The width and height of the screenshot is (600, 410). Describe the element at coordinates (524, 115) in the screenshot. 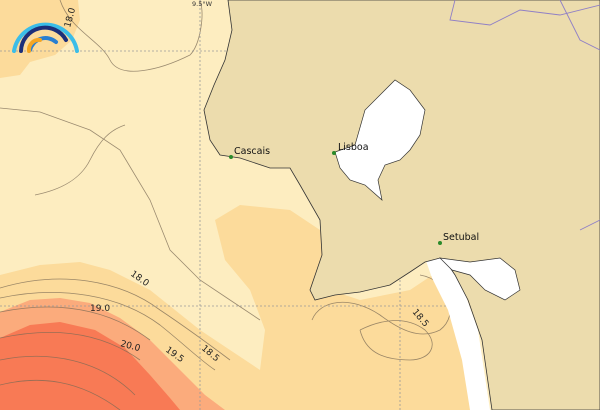

I see `rivers` at that location.